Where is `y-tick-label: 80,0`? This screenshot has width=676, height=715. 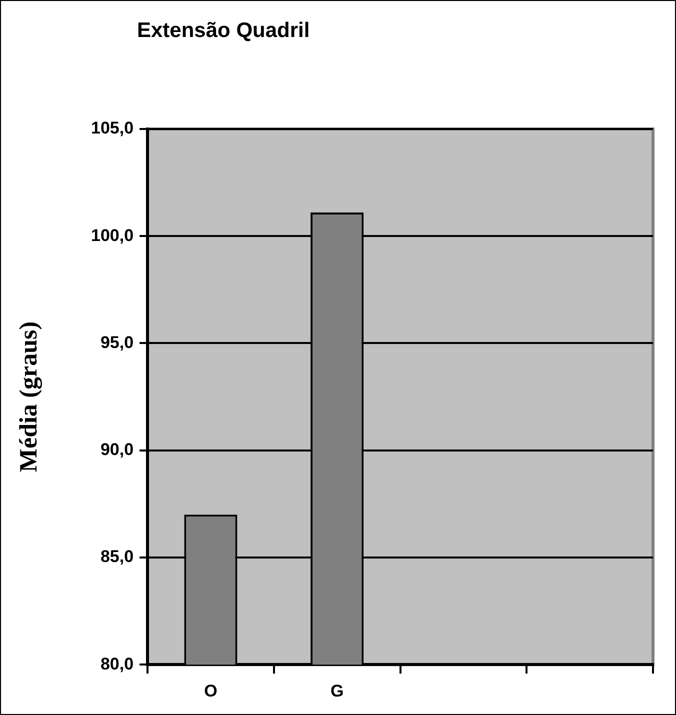 y-tick-label: 80,0 is located at coordinates (117, 664).